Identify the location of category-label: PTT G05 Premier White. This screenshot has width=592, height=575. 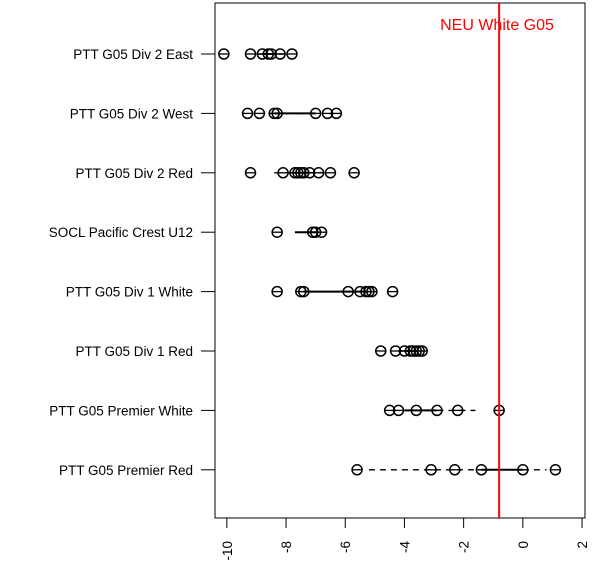
(121, 410).